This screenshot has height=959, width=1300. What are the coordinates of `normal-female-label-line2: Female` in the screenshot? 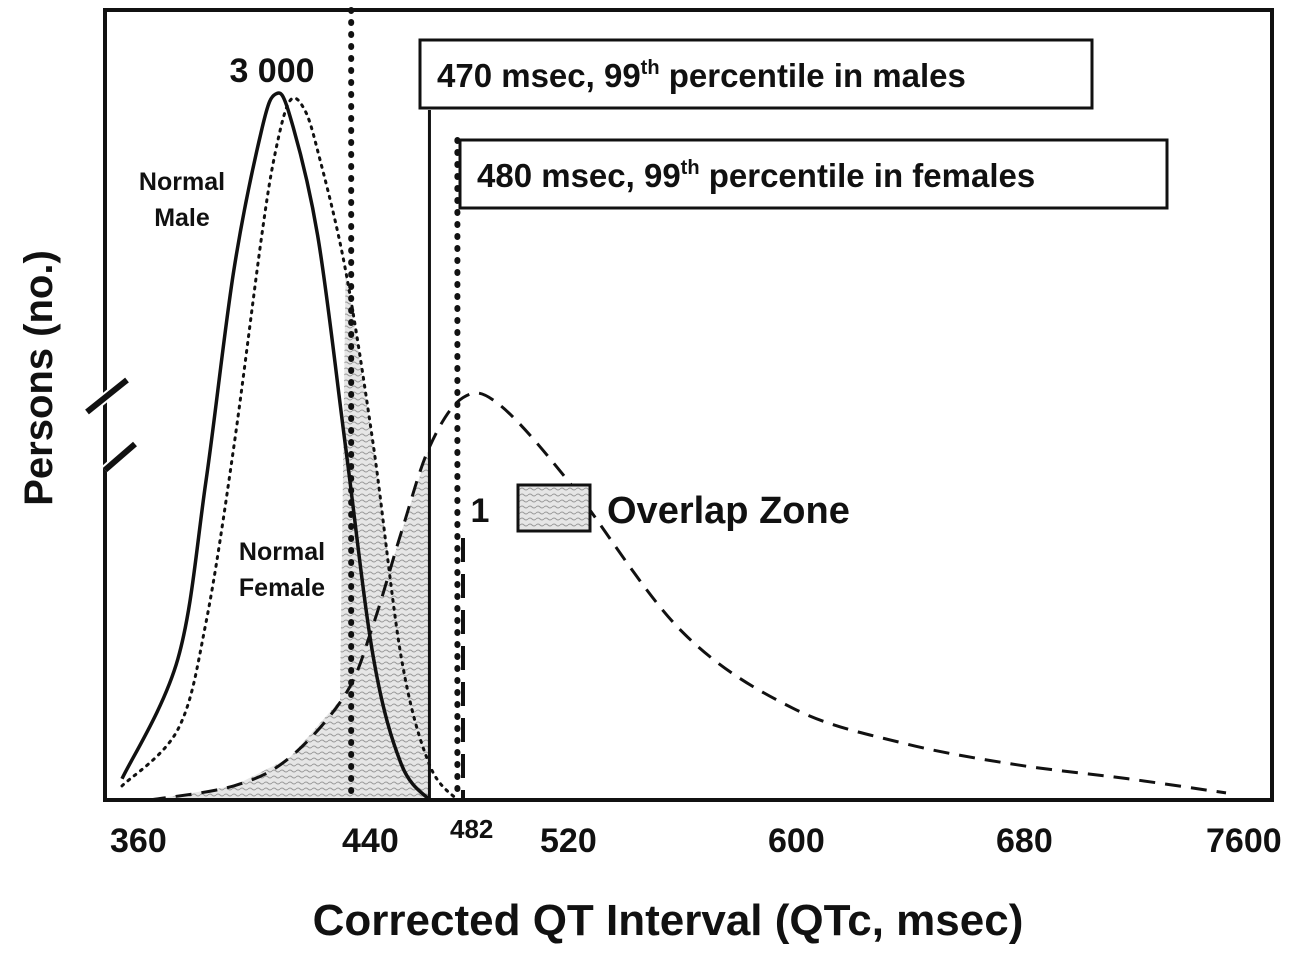 It's located at (282, 588).